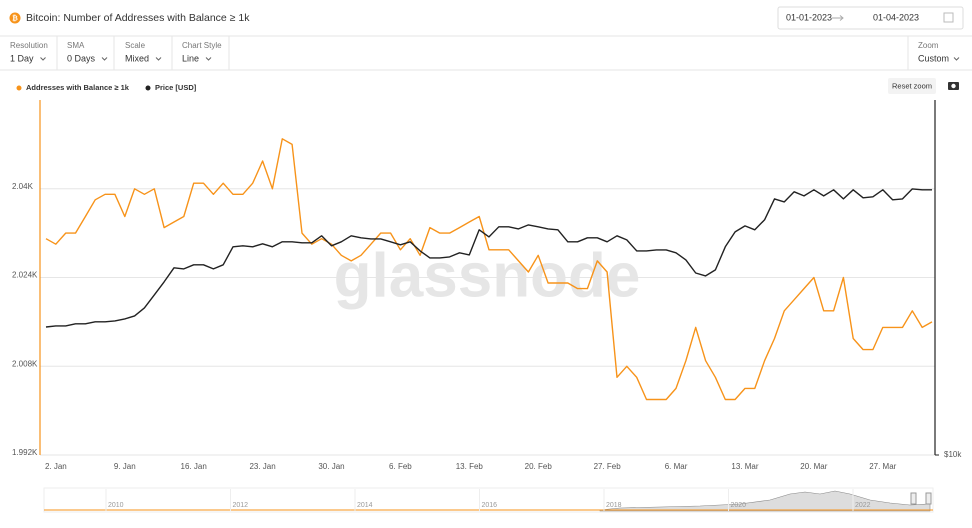  What do you see at coordinates (863, 505) in the screenshot?
I see `navigator-label: 2022` at bounding box center [863, 505].